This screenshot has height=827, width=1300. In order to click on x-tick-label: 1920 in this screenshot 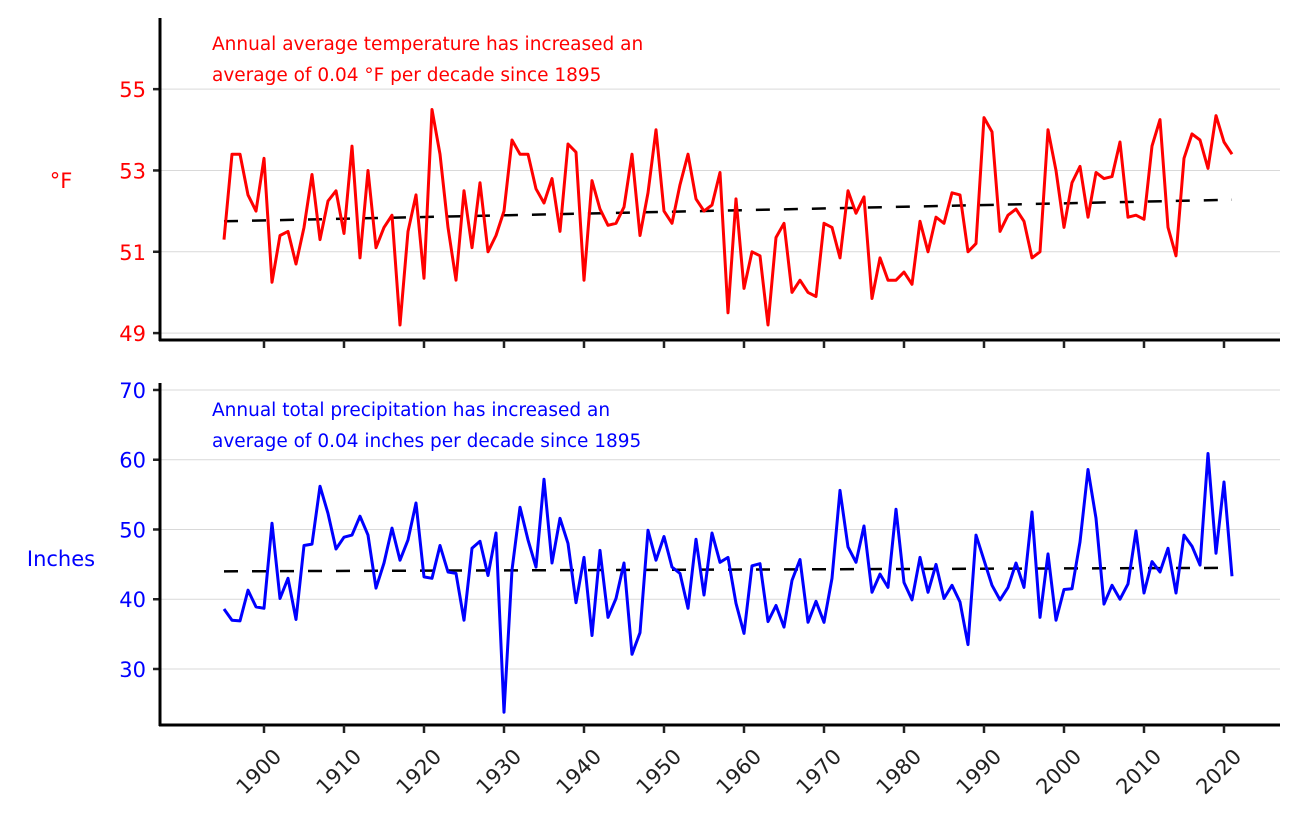, I will do `click(419, 771)`.